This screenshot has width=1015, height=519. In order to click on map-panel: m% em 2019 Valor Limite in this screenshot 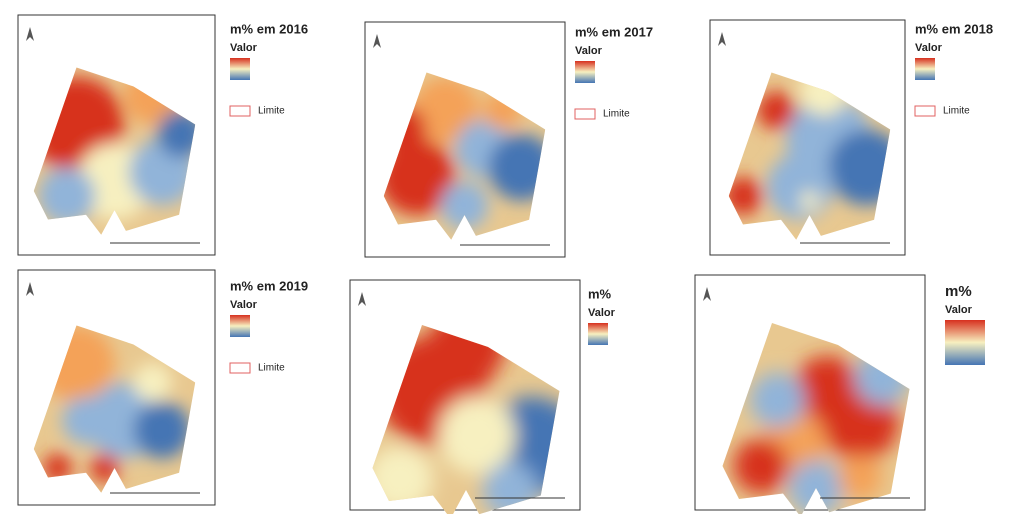, I will do `click(162, 387)`.